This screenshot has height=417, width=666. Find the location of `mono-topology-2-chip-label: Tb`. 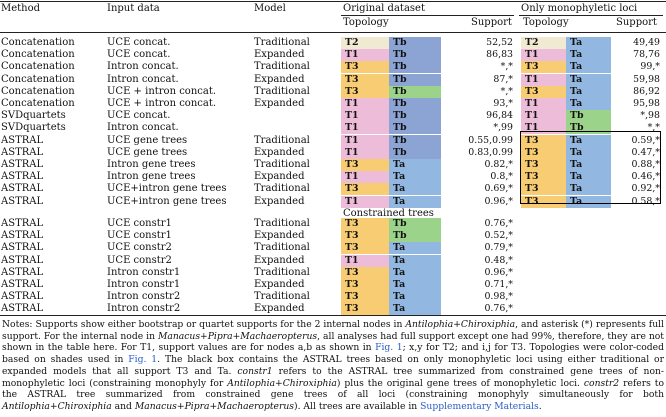

mono-topology-2-chip-label: Tb is located at coordinates (577, 128).